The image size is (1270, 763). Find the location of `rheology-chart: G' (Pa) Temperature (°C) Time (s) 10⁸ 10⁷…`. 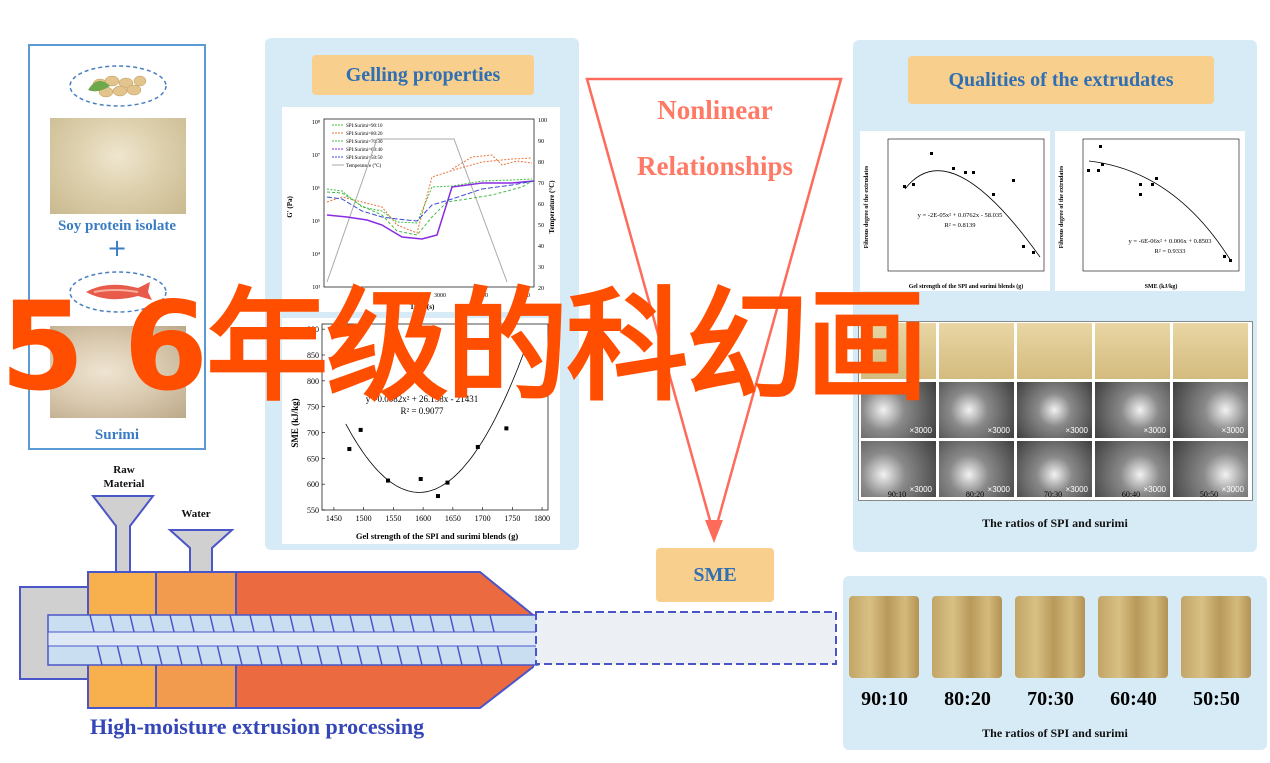

rheology-chart: G' (Pa) Temperature (°C) Time (s) 10⁸ 10⁷… is located at coordinates (421, 209).